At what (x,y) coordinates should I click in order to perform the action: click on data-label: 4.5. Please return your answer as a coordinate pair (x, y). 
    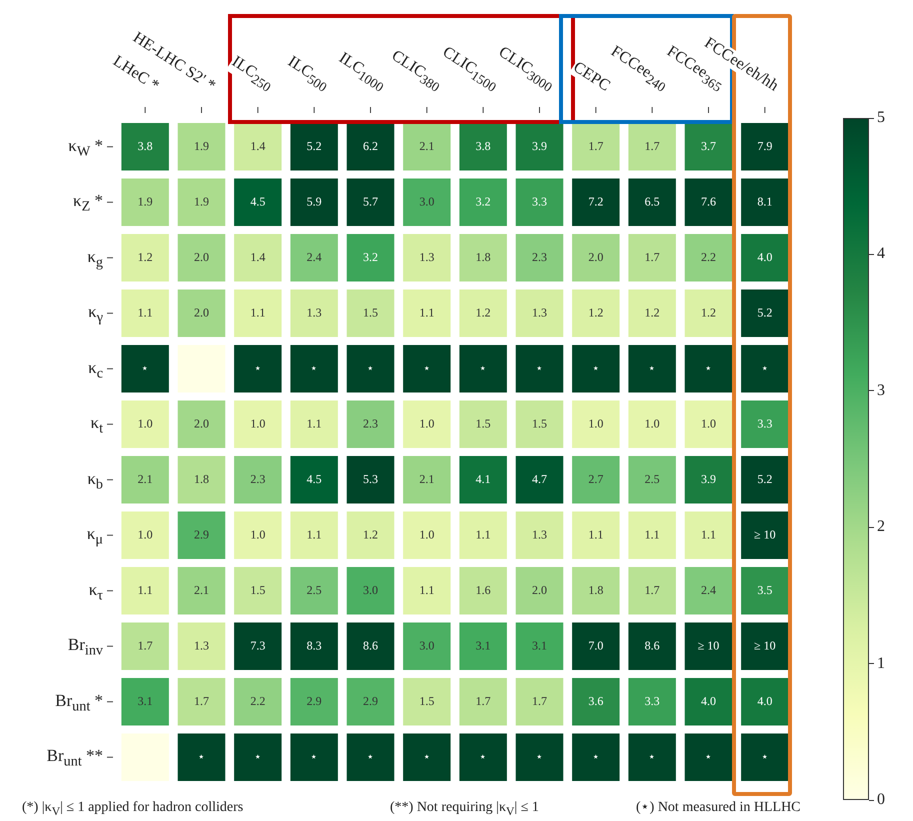
    Looking at the image, I should click on (258, 201).